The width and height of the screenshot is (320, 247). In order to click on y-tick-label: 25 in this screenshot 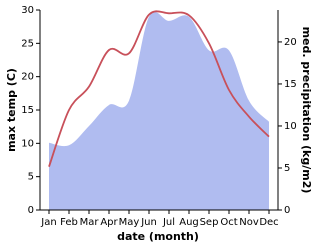, I will do `click(27, 43)`.